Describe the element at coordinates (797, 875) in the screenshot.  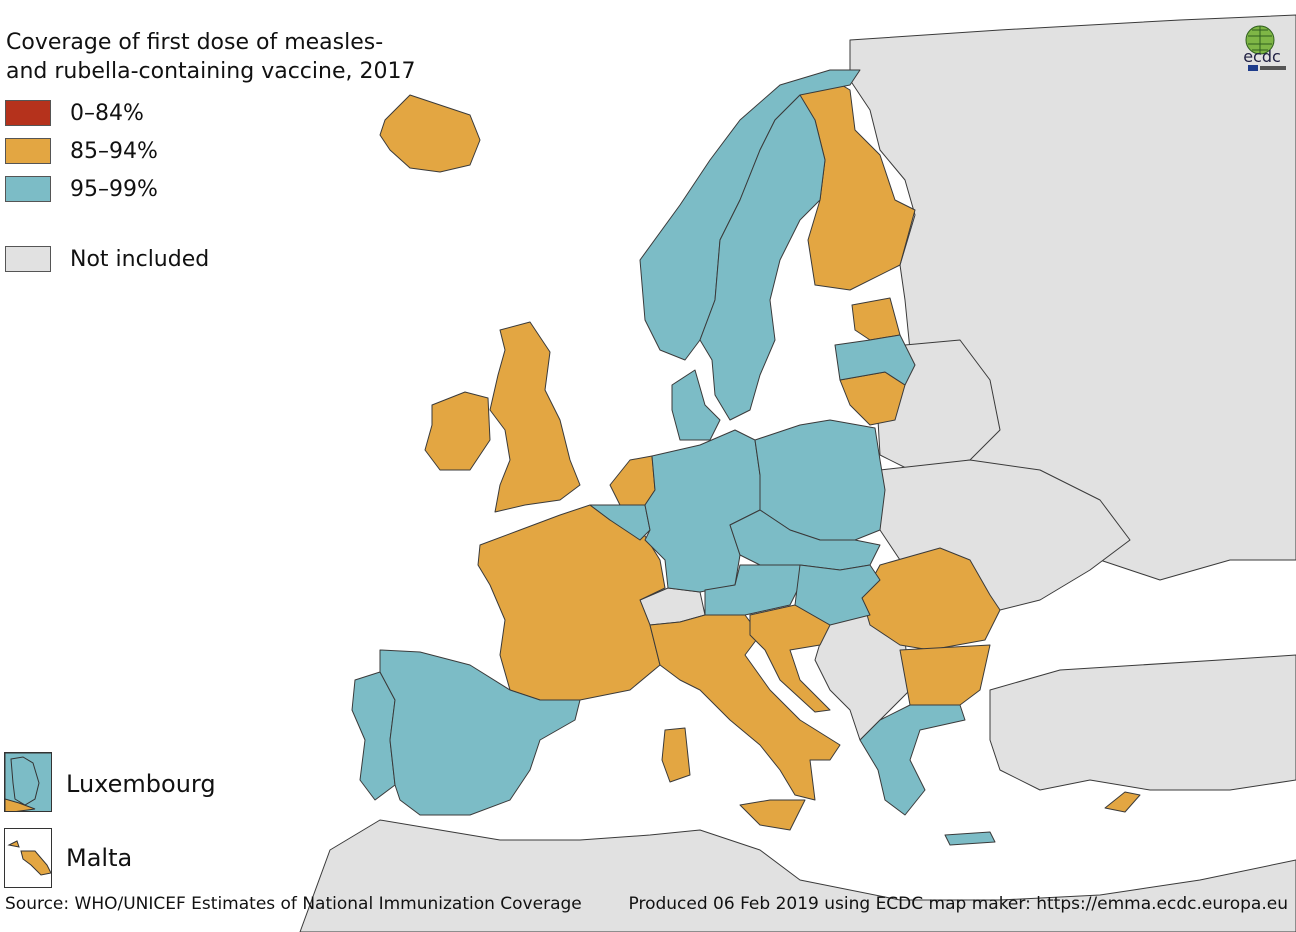
I see `north-africa` at that location.